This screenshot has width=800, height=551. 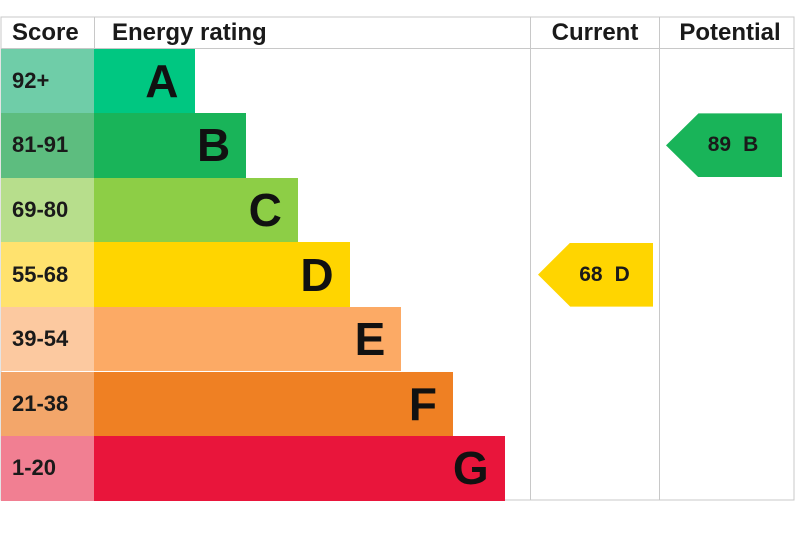 I want to click on band-letter-f: F, so click(x=422, y=403).